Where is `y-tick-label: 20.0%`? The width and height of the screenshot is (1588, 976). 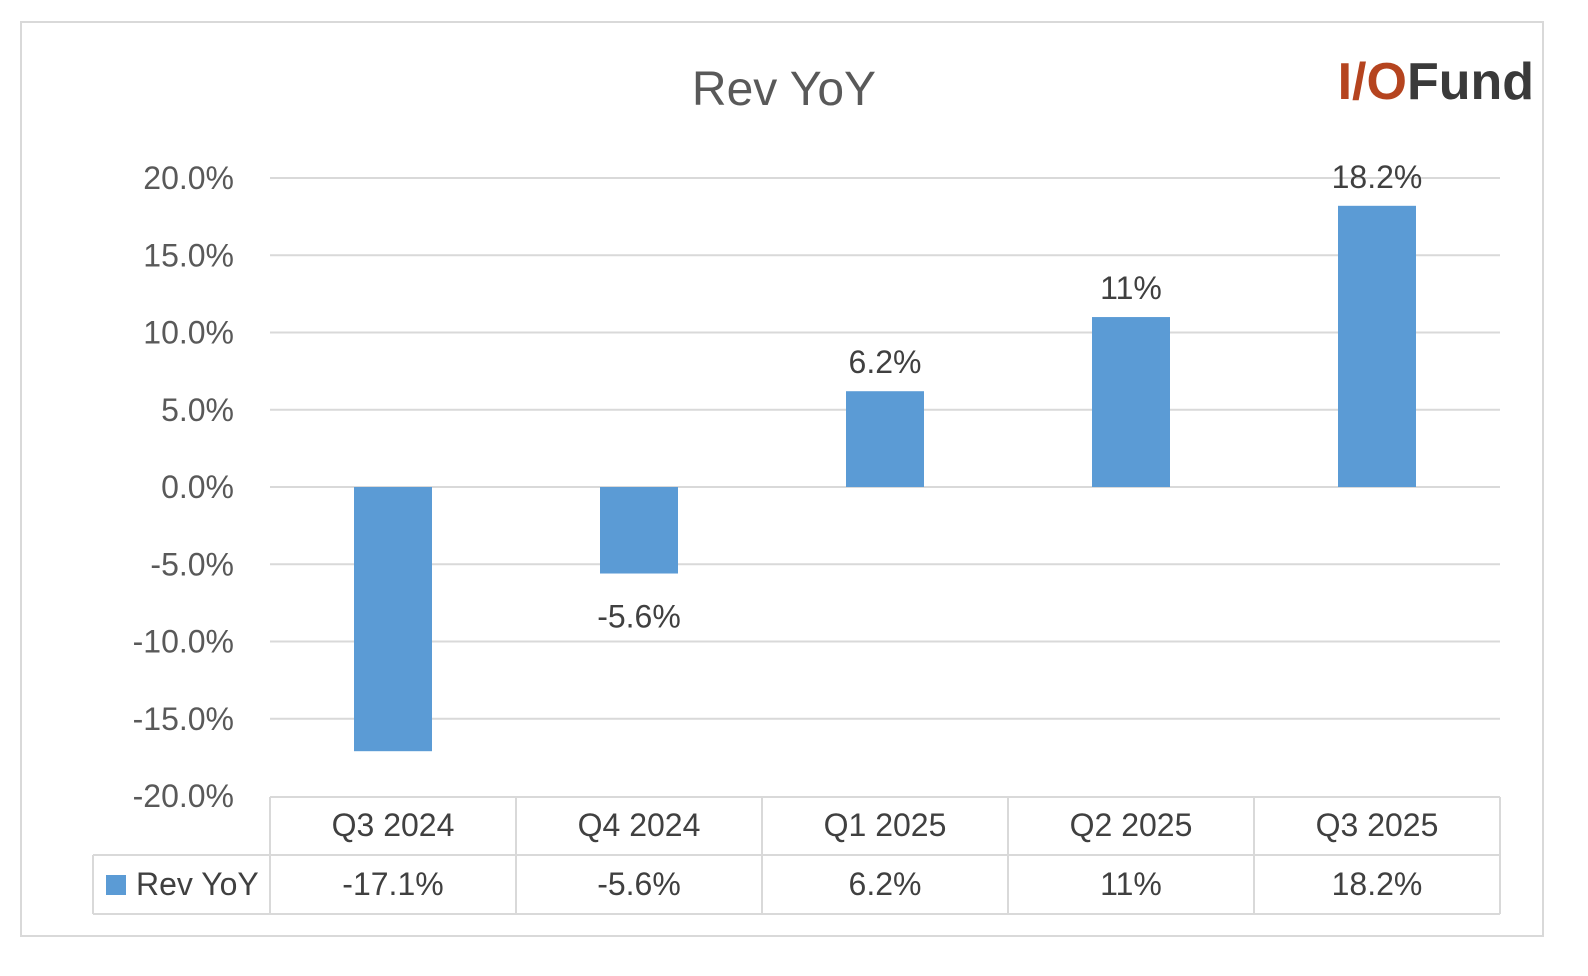
y-tick-label: 20.0% is located at coordinates (188, 178).